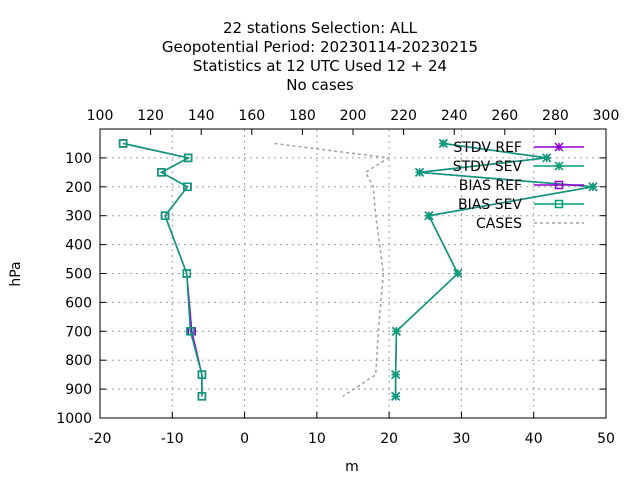 The width and height of the screenshot is (640, 480). Describe the element at coordinates (488, 167) in the screenshot. I see `legend-label: STDV SEV` at that location.